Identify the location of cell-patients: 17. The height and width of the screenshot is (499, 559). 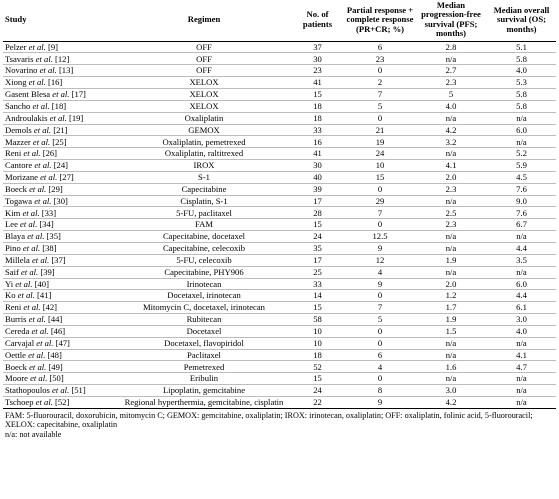
(317, 260).